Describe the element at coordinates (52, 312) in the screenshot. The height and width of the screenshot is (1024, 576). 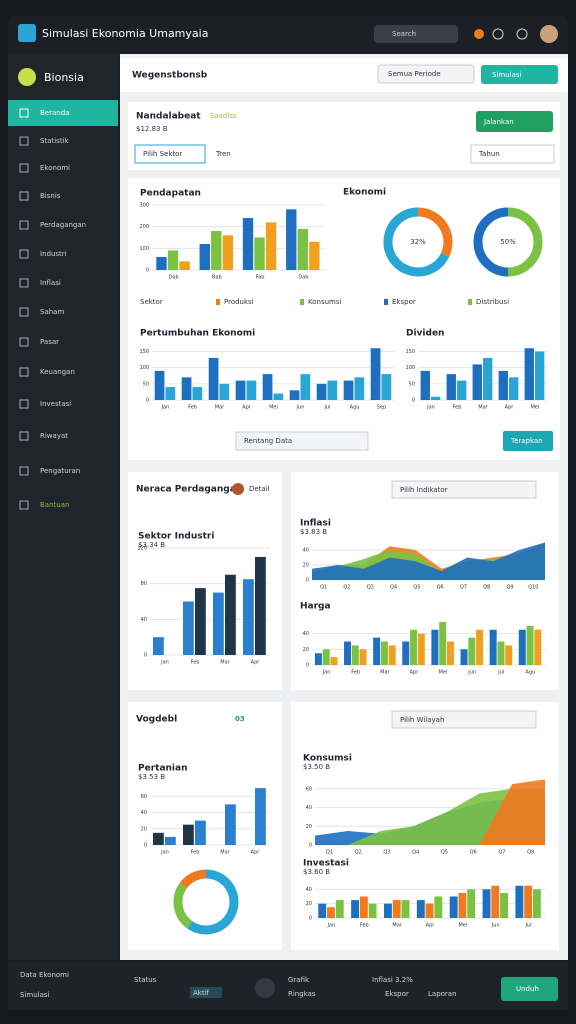
I see `menu-item: Saham` at that location.